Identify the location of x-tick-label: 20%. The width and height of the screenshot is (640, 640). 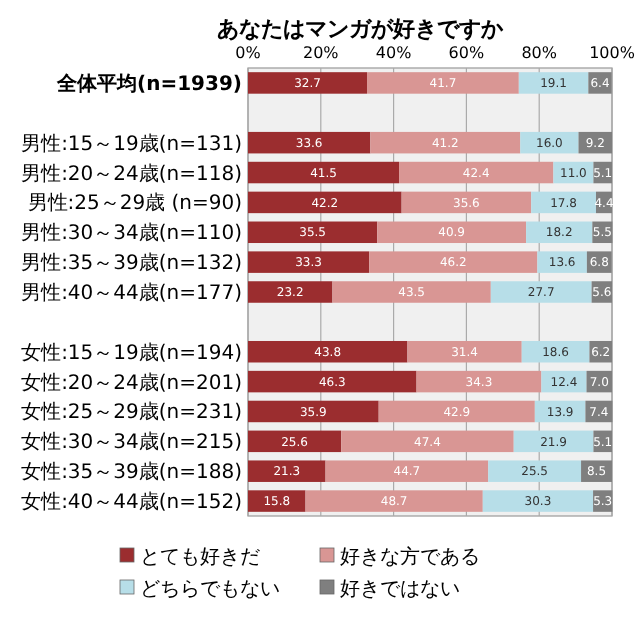
(321, 53).